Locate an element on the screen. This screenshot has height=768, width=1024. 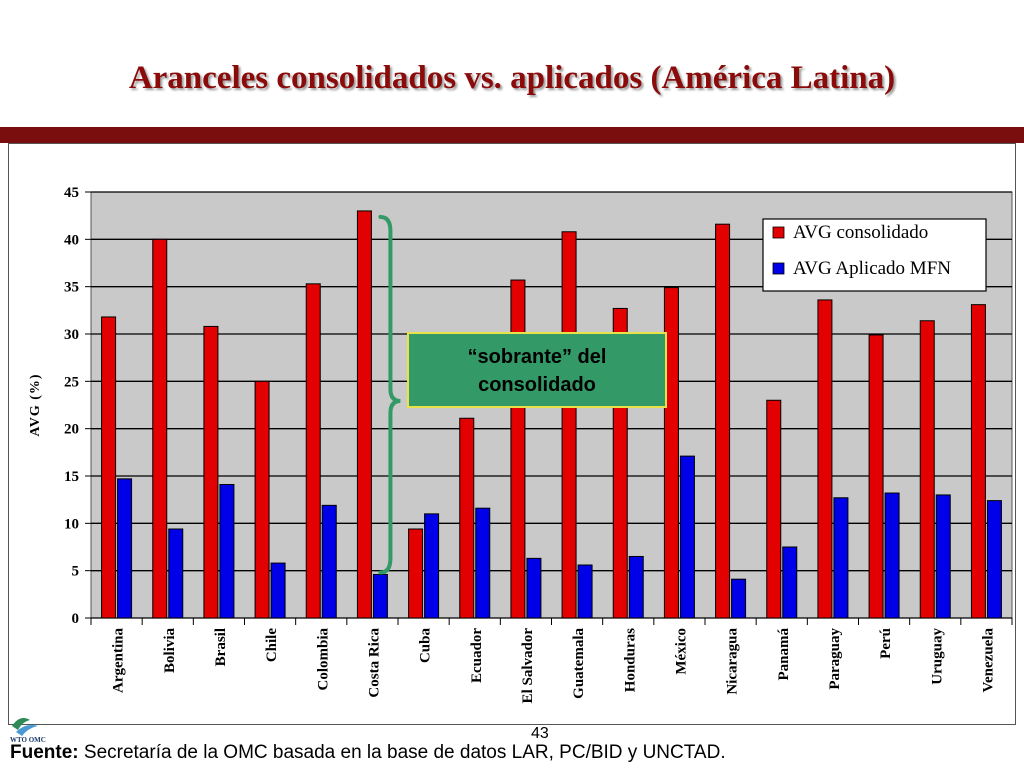
legend-label-consolidado: AVG consolidado is located at coordinates (860, 232).